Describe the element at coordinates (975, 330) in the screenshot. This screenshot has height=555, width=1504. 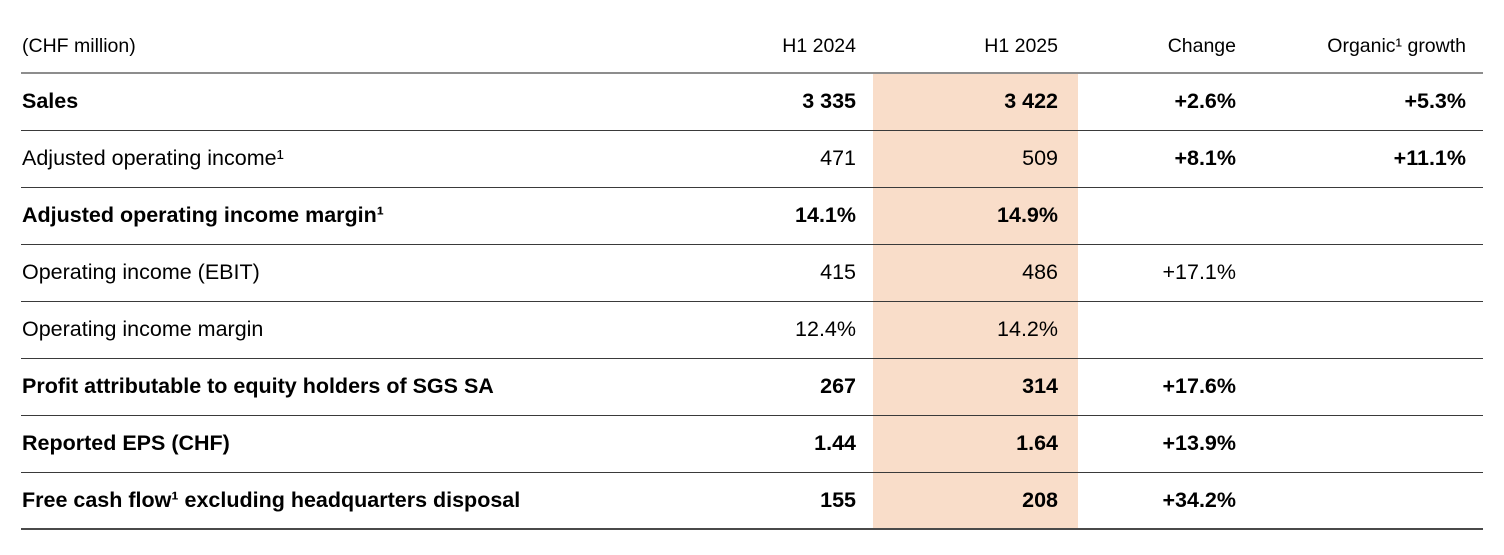
I see `value-h1-2025: 14.2%` at that location.